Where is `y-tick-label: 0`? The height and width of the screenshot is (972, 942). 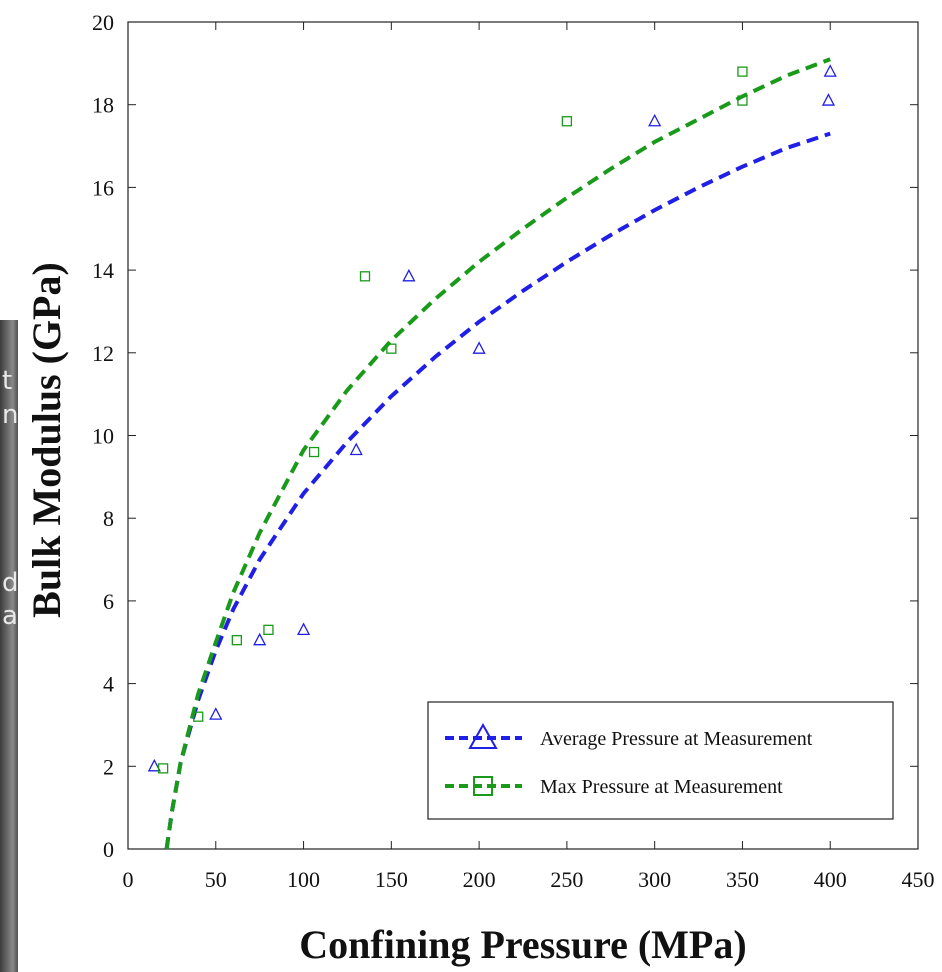
y-tick-label: 0 is located at coordinates (108, 849).